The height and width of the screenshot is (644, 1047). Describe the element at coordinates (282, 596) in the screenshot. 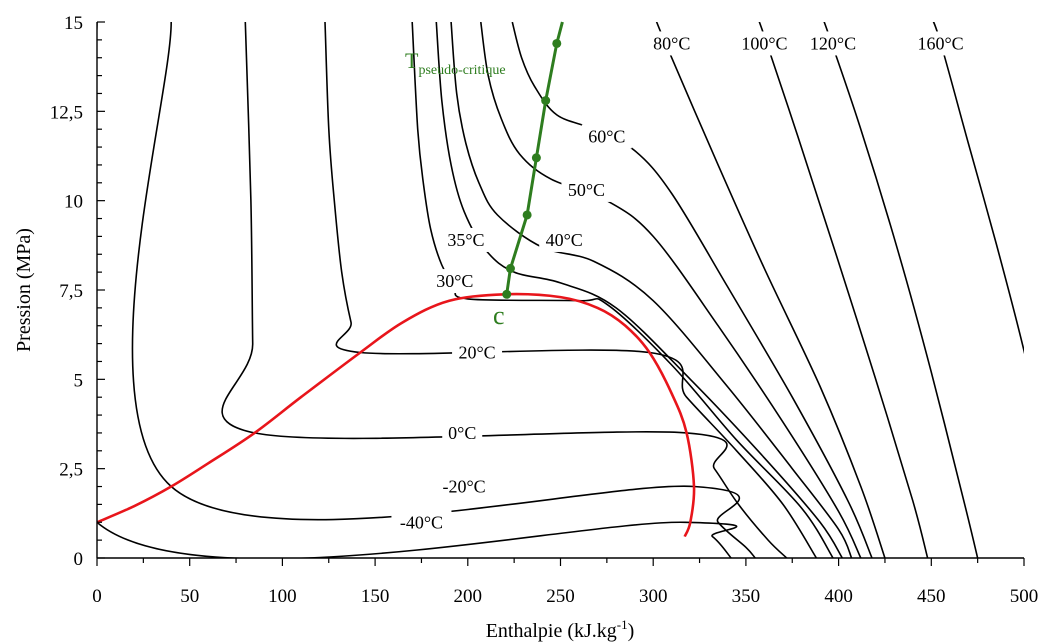

I see `x-tick-label: 100` at that location.